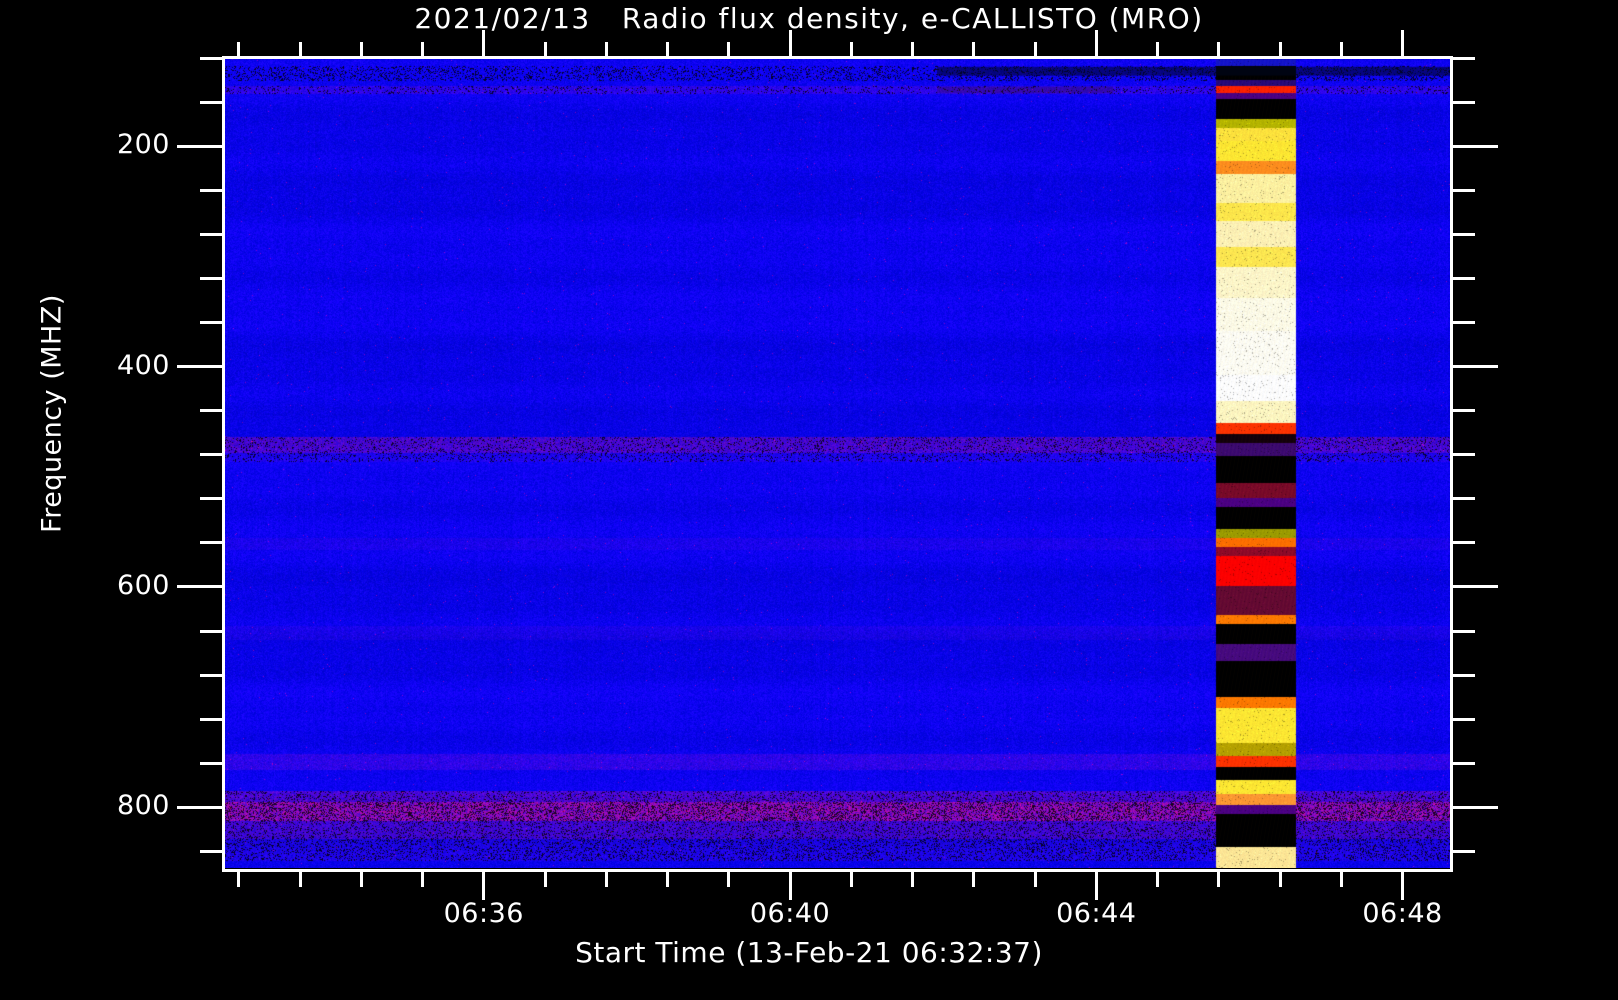 The width and height of the screenshot is (1618, 1000). What do you see at coordinates (1451, 463) in the screenshot?
I see `y-axis-line-right` at bounding box center [1451, 463].